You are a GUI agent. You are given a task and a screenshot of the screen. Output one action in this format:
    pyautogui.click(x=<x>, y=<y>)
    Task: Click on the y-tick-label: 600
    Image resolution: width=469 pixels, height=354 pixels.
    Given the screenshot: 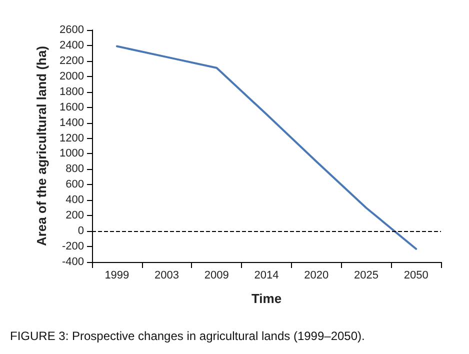 What is the action you would take?
    pyautogui.click(x=75, y=184)
    